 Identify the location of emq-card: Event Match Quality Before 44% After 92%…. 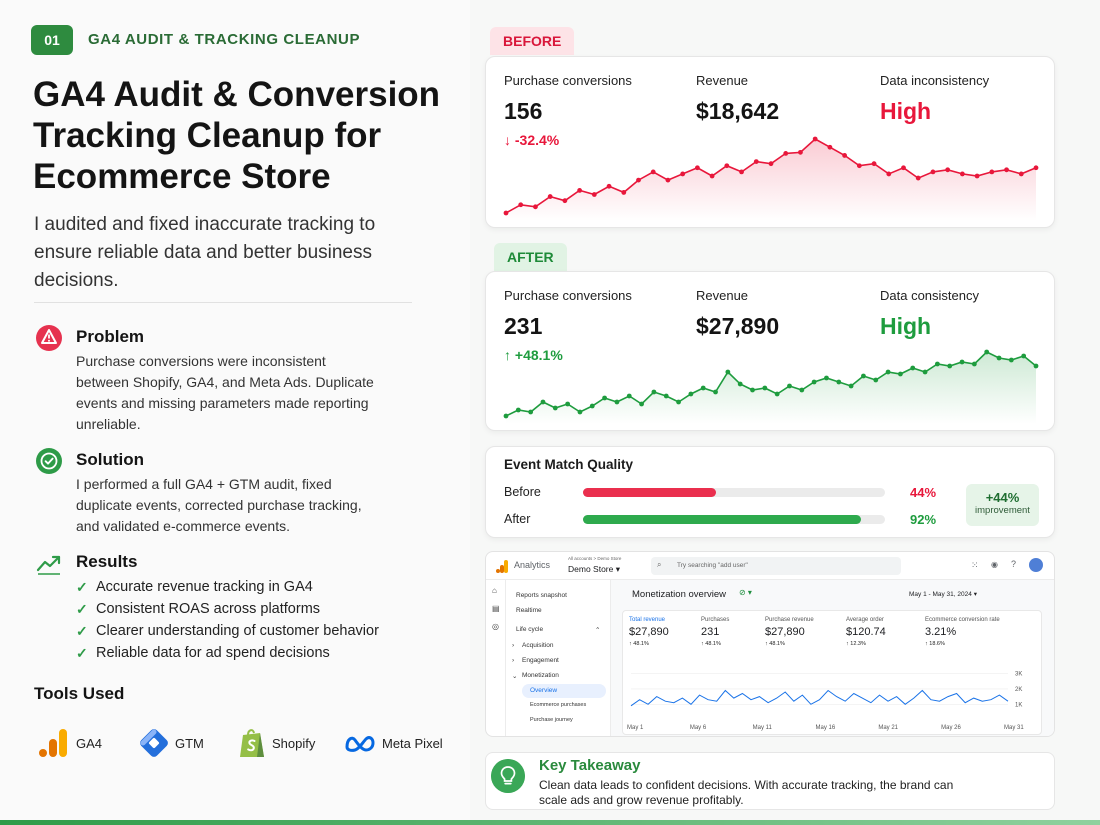
(770, 492).